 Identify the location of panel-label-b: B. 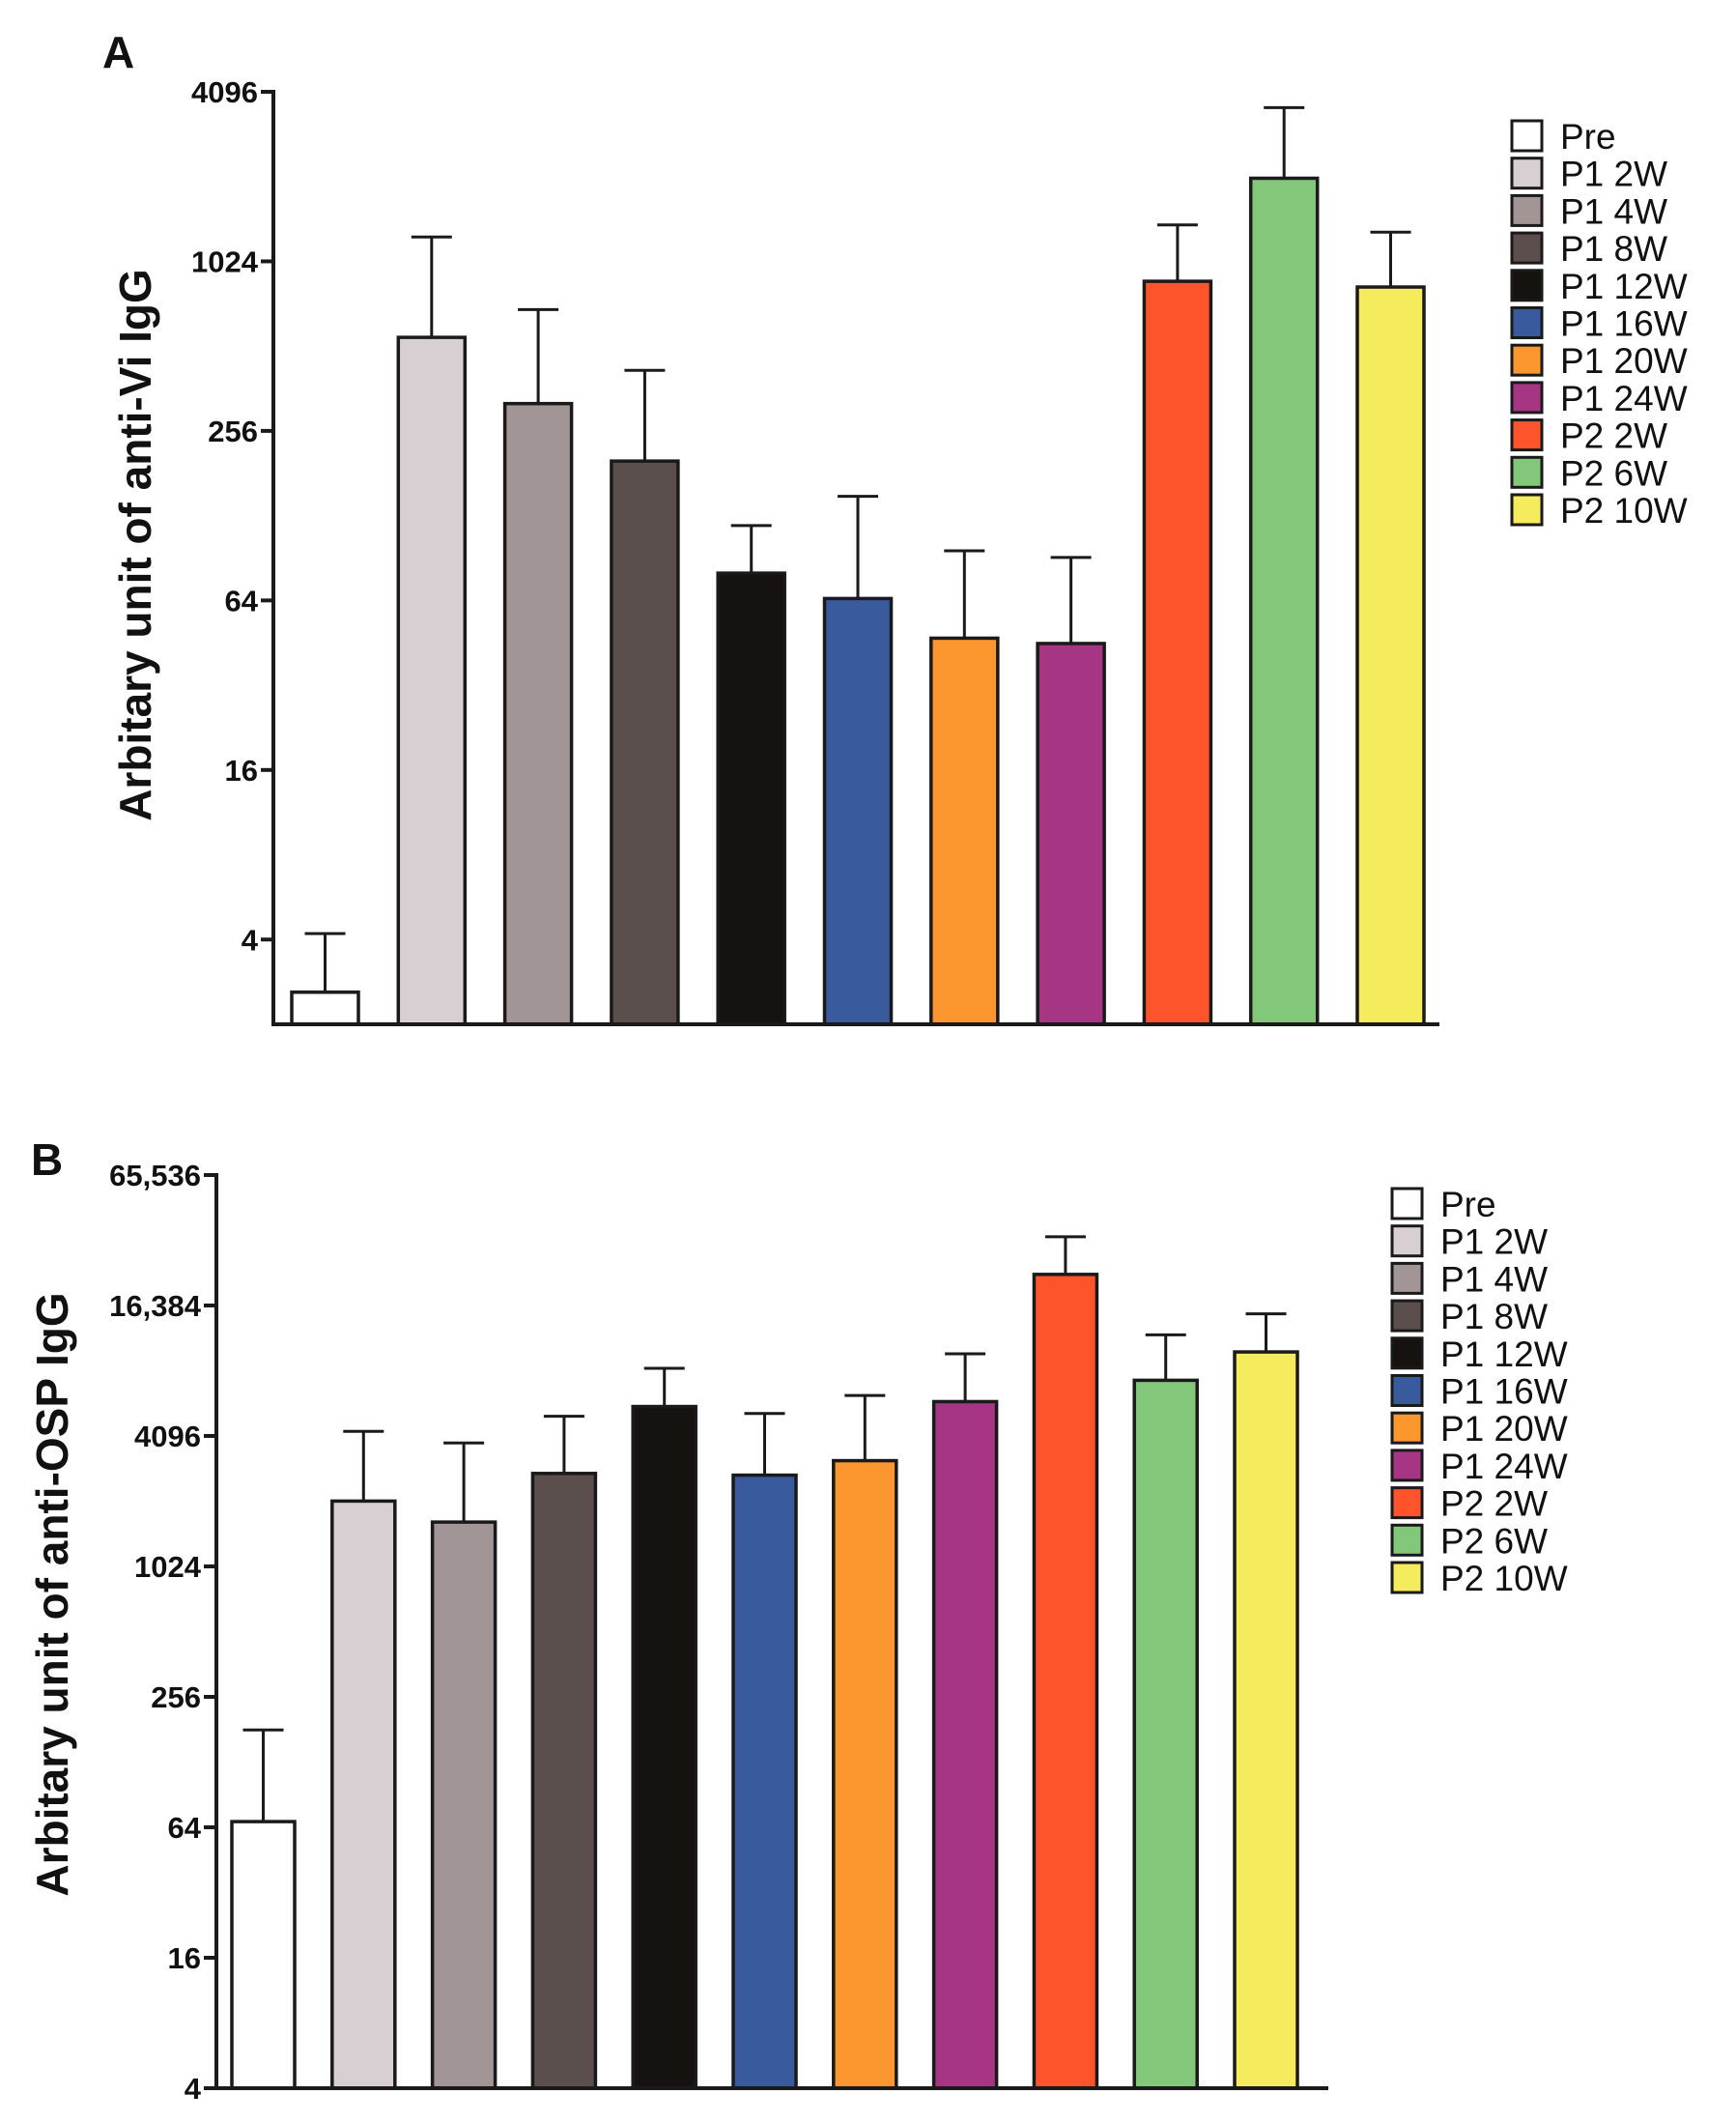
(47, 1159).